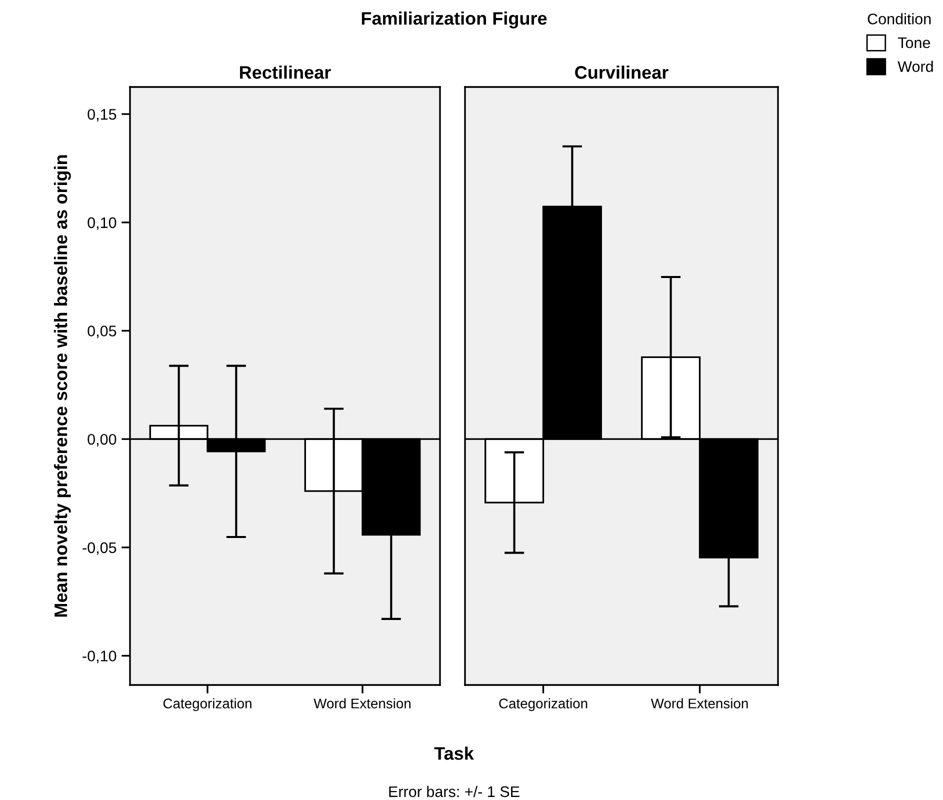 Image resolution: width=943 pixels, height=800 pixels. Describe the element at coordinates (454, 792) in the screenshot. I see `text: Error bars: +/- 1 SE` at that location.